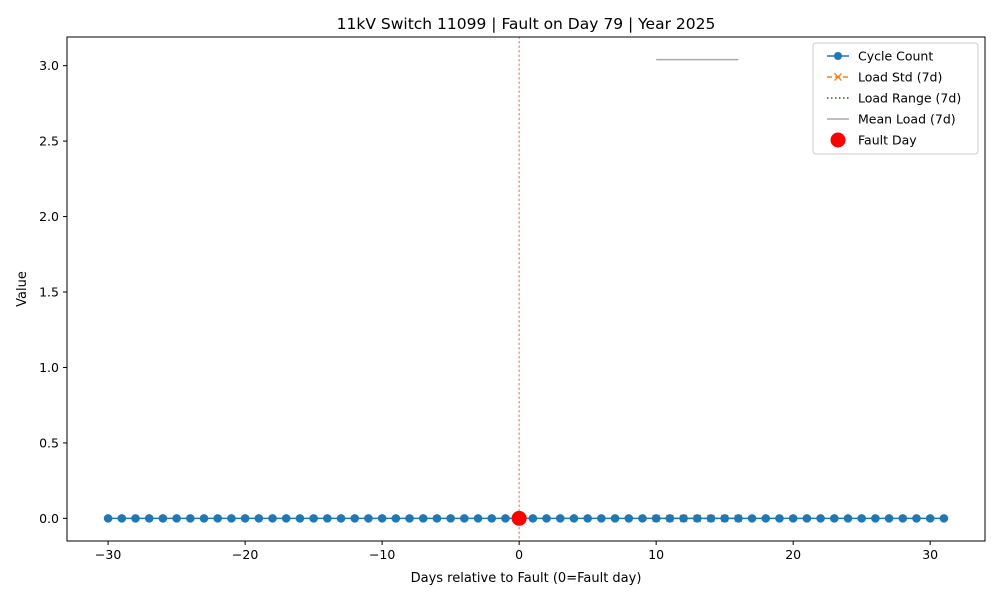 The height and width of the screenshot is (600, 1000). What do you see at coordinates (49, 141) in the screenshot?
I see `y-tick-label: 2.5` at bounding box center [49, 141].